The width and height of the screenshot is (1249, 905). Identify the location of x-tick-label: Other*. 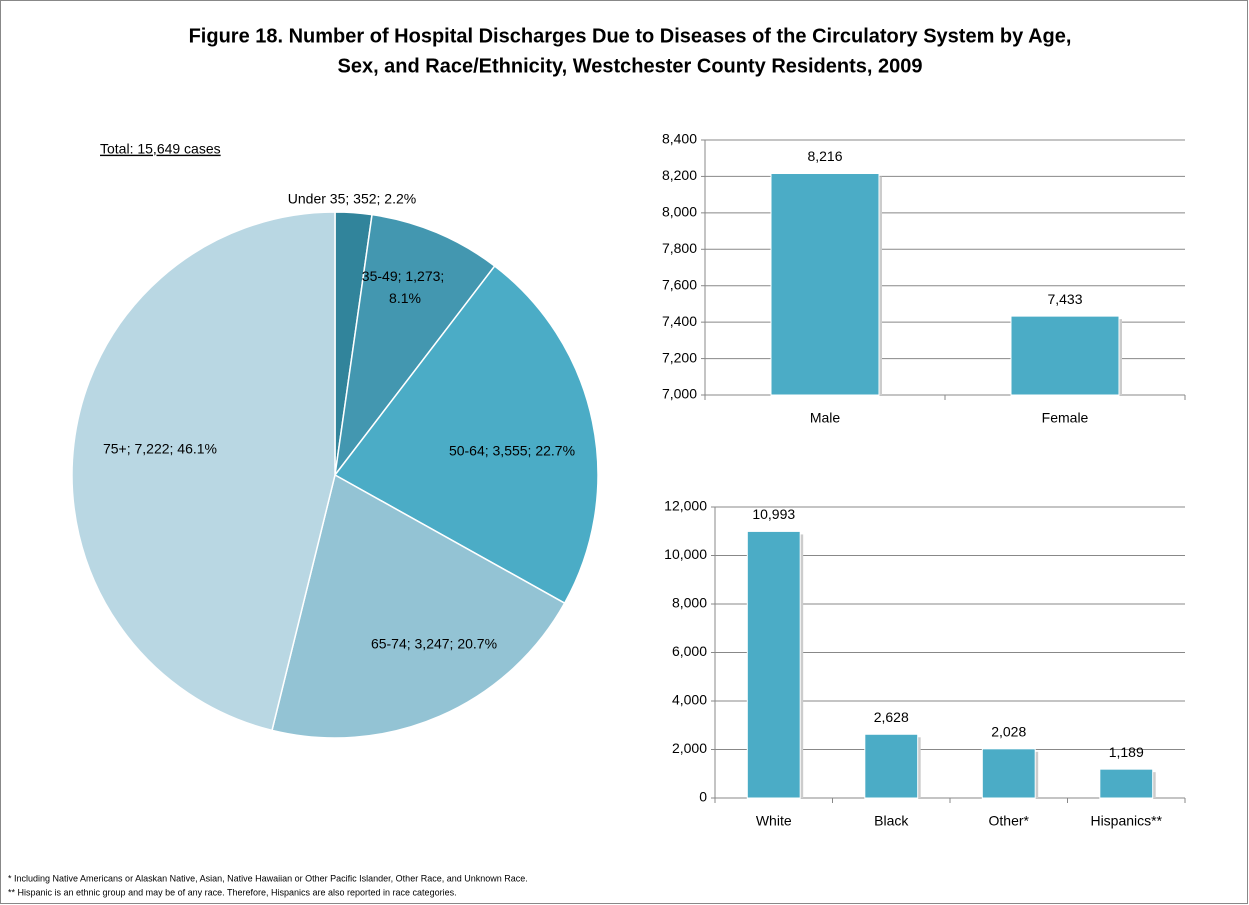
(1009, 821).